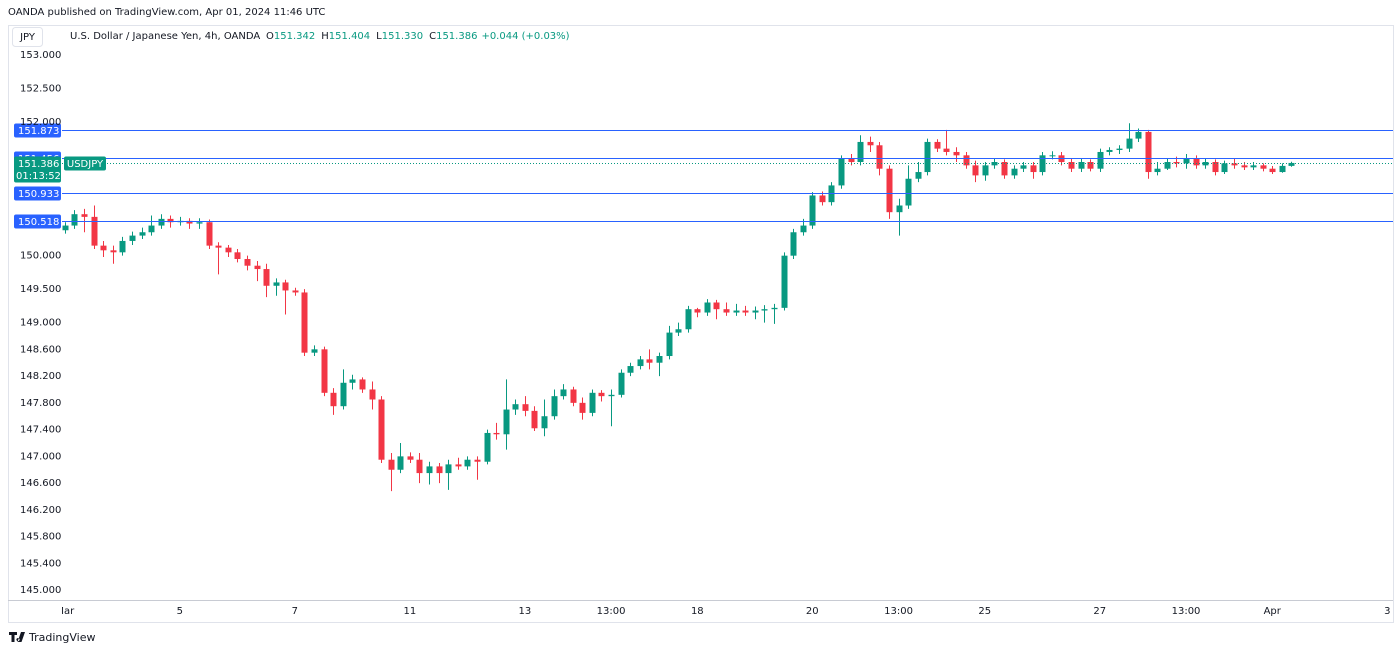 The image size is (1400, 657). I want to click on price-line-label: 151.873, so click(38, 131).